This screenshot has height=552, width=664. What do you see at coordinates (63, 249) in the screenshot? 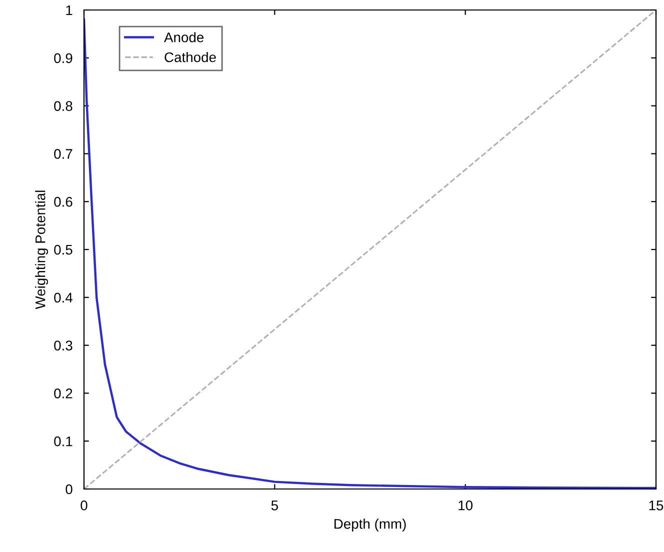
I see `y-tick-label: 0.5` at bounding box center [63, 249].